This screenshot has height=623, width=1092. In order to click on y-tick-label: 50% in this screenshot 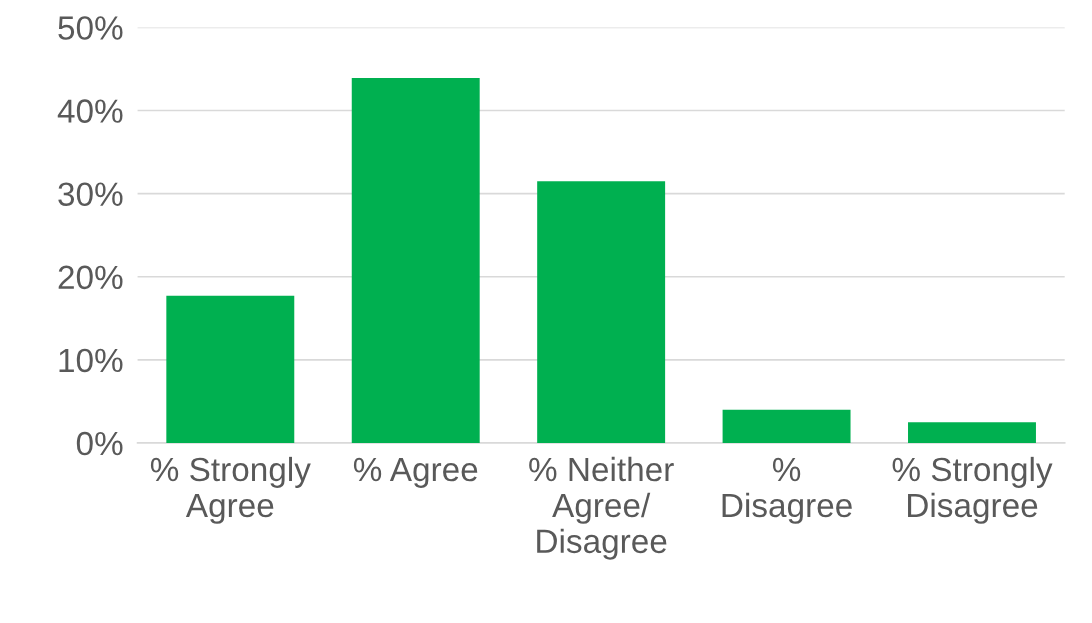, I will do `click(90, 28)`.